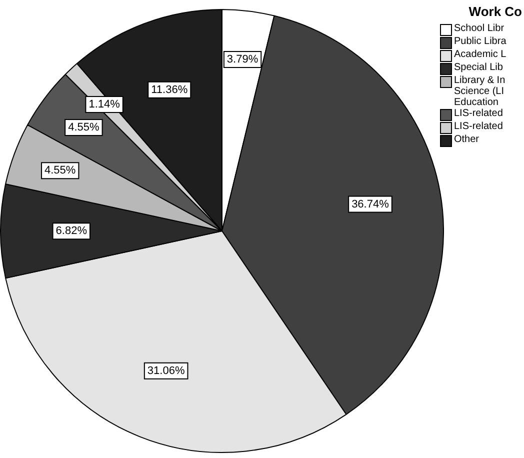  What do you see at coordinates (104, 104) in the screenshot?
I see `data-label: 1.14%` at bounding box center [104, 104].